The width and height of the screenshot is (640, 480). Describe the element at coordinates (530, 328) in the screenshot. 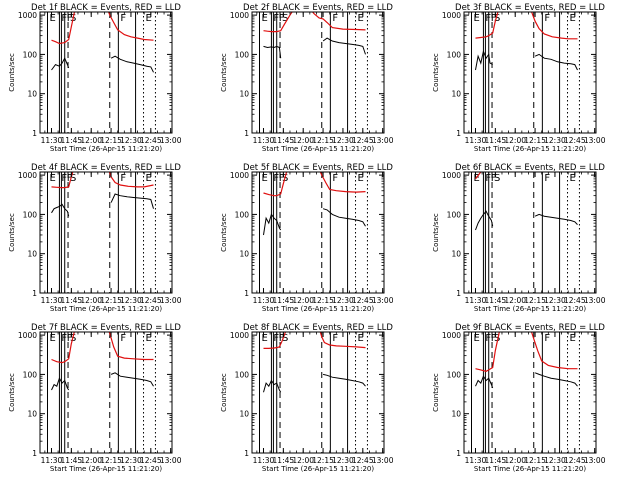

I see `panel-title: Det 9f BLACK = Events, RED = LLD` at that location.